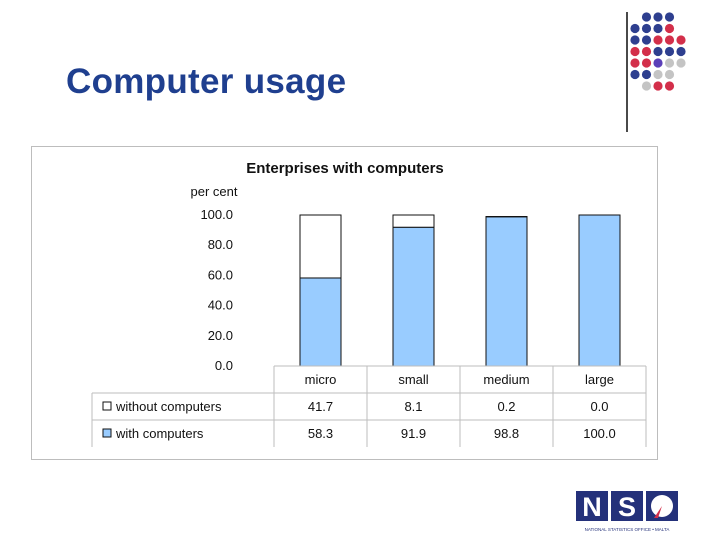  I want to click on slide-title: Computer usage, so click(206, 81).